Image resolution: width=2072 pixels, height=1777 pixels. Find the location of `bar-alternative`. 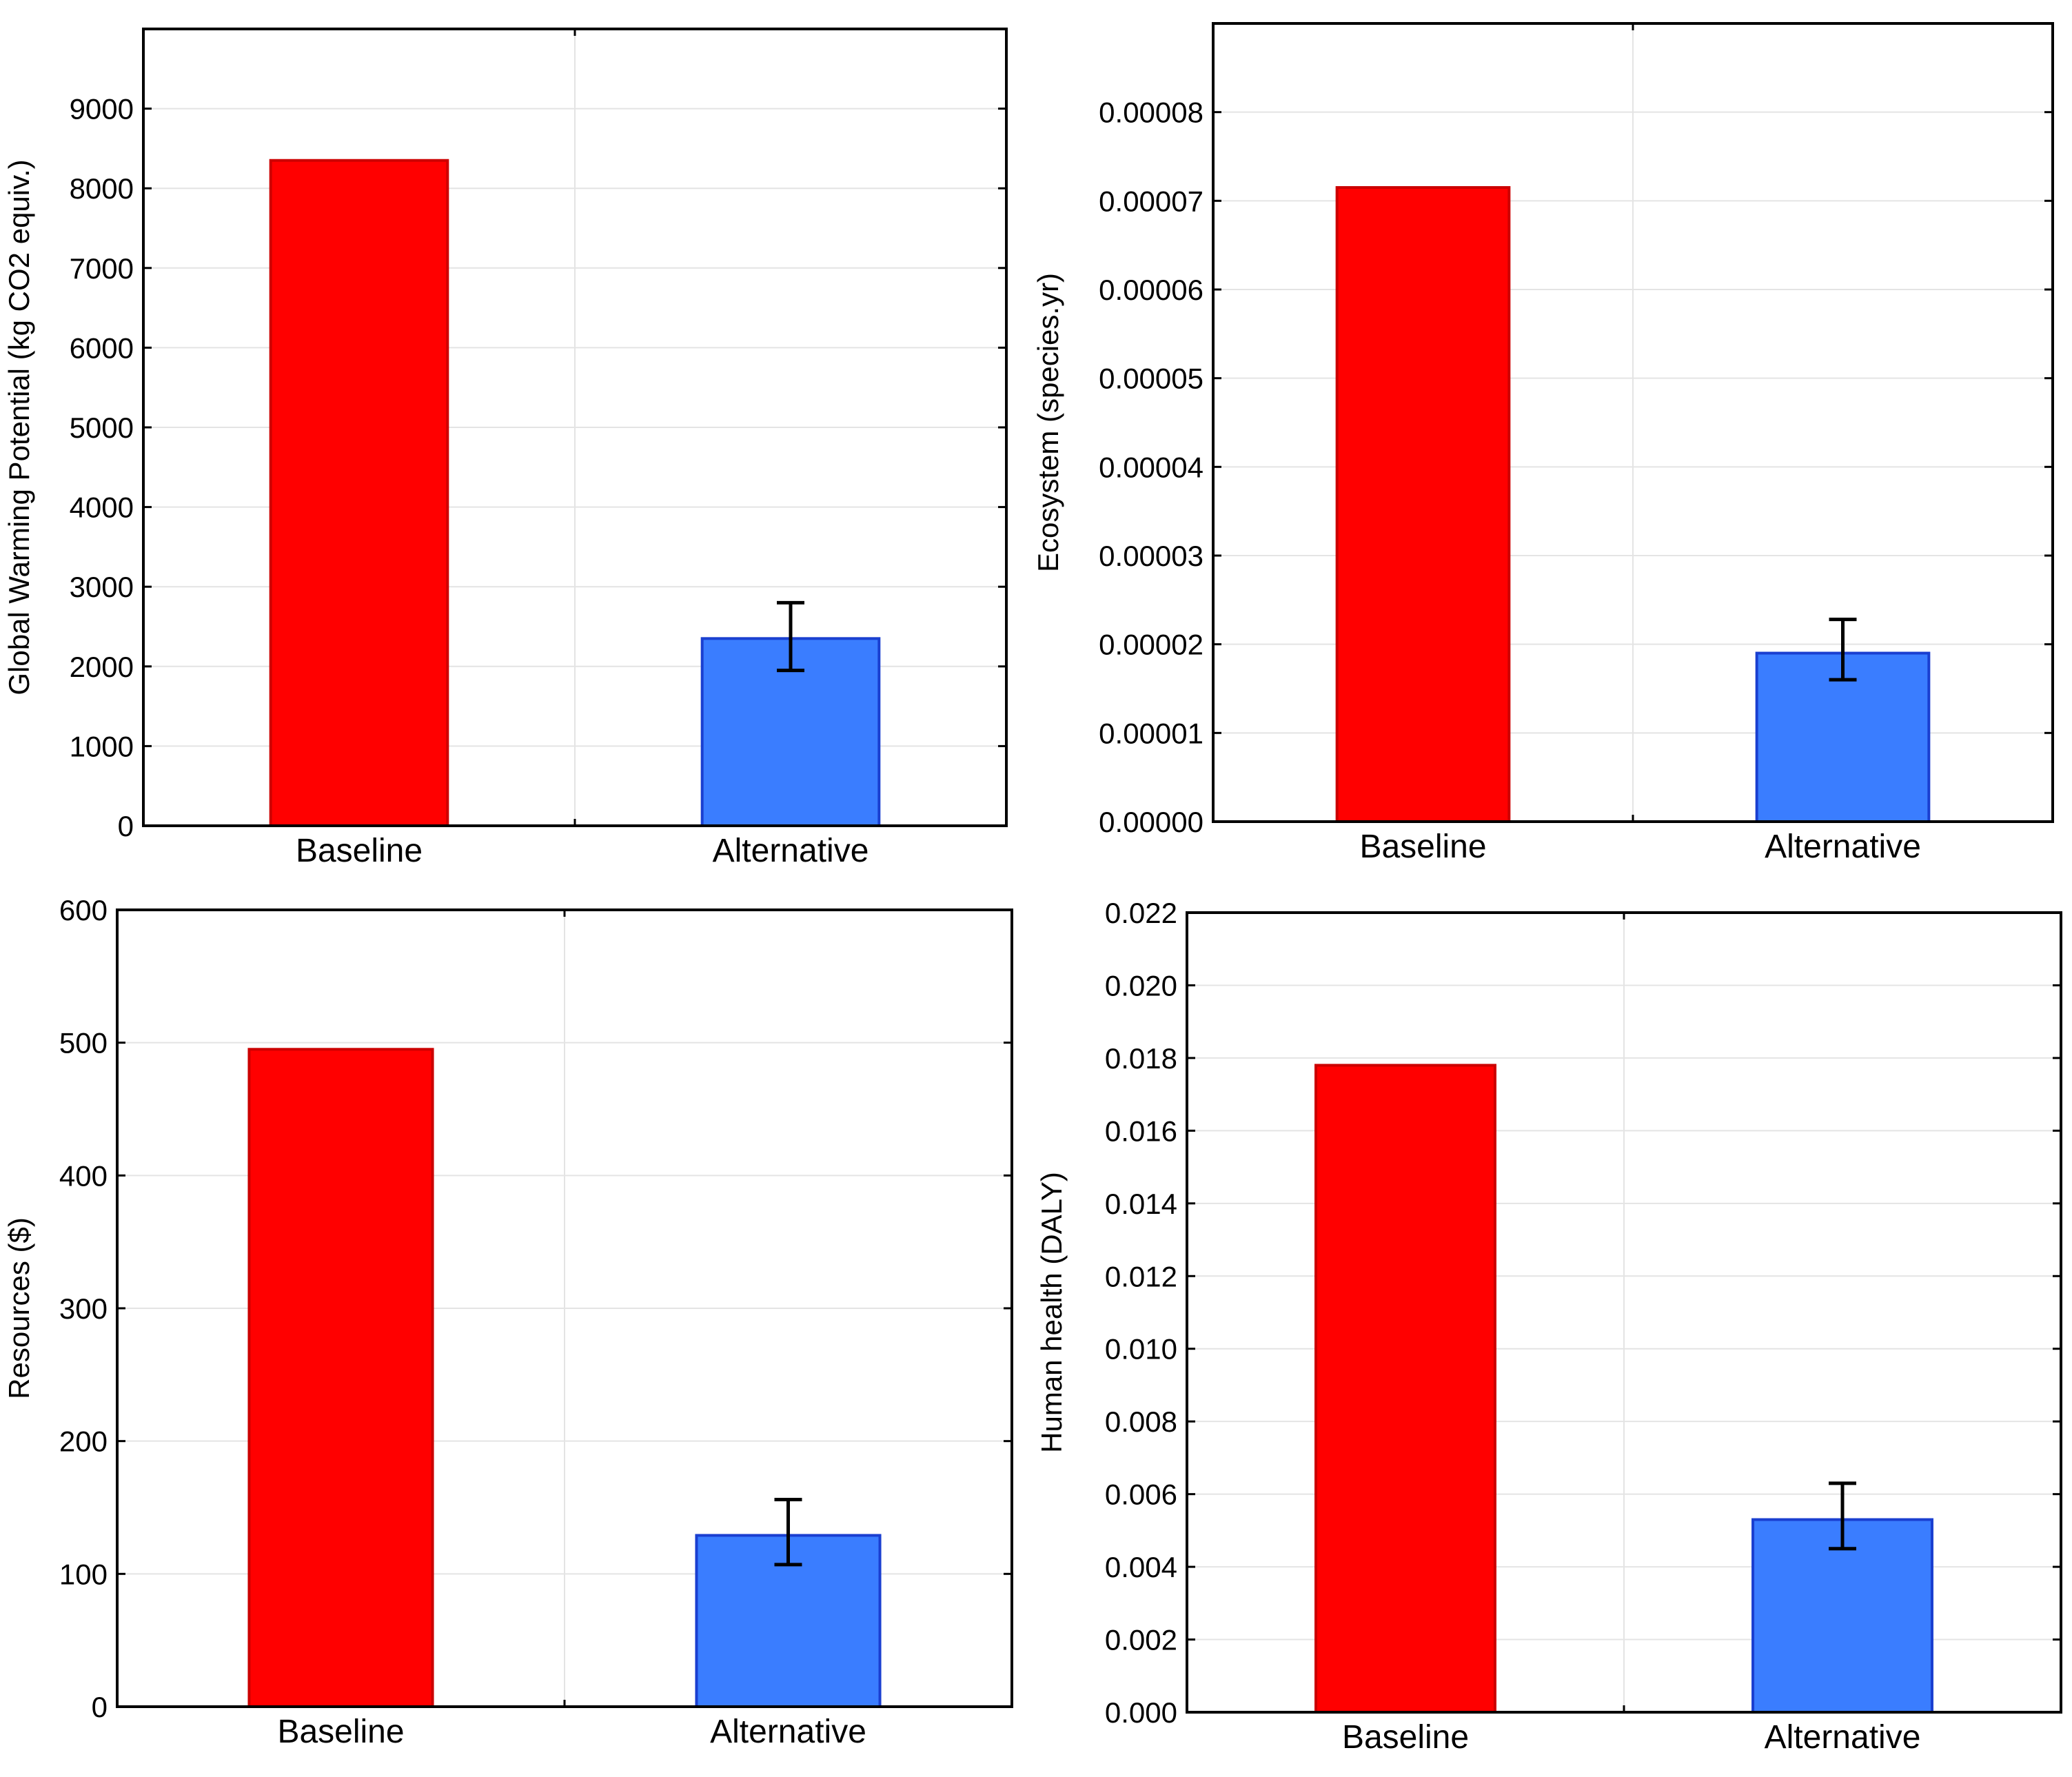

bar-alternative is located at coordinates (1842, 1616).